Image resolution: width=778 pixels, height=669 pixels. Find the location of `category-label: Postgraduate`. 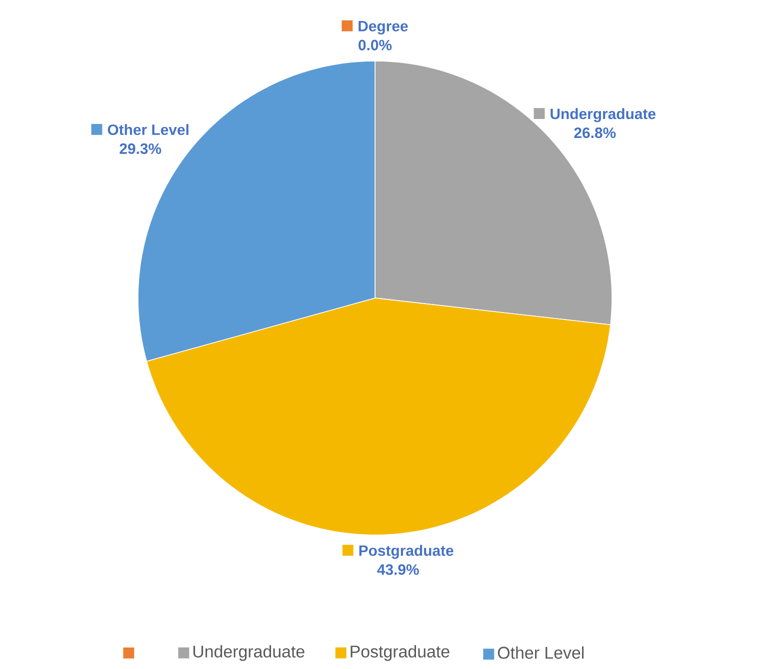

category-label: Postgraduate is located at coordinates (400, 653).